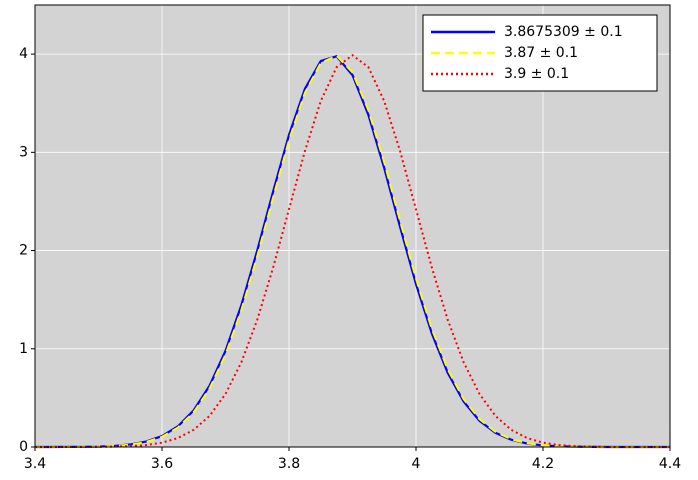  Describe the element at coordinates (23, 447) in the screenshot. I see `y-tick-label: 0` at that location.